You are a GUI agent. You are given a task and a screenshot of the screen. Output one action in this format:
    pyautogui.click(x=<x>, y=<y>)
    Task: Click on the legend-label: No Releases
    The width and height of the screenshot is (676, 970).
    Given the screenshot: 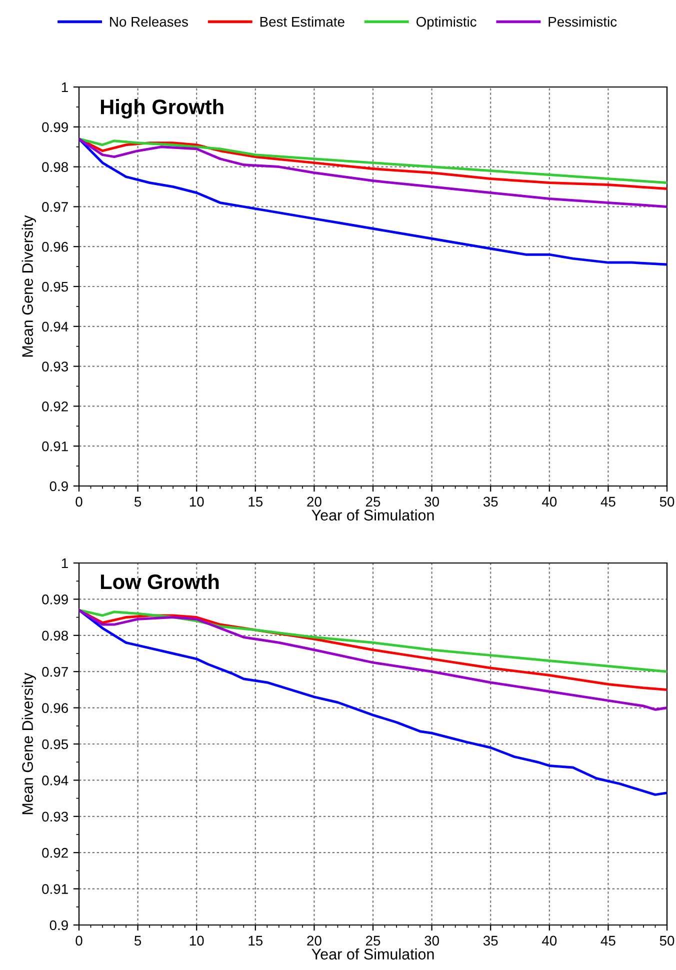 What is the action you would take?
    pyautogui.click(x=149, y=21)
    